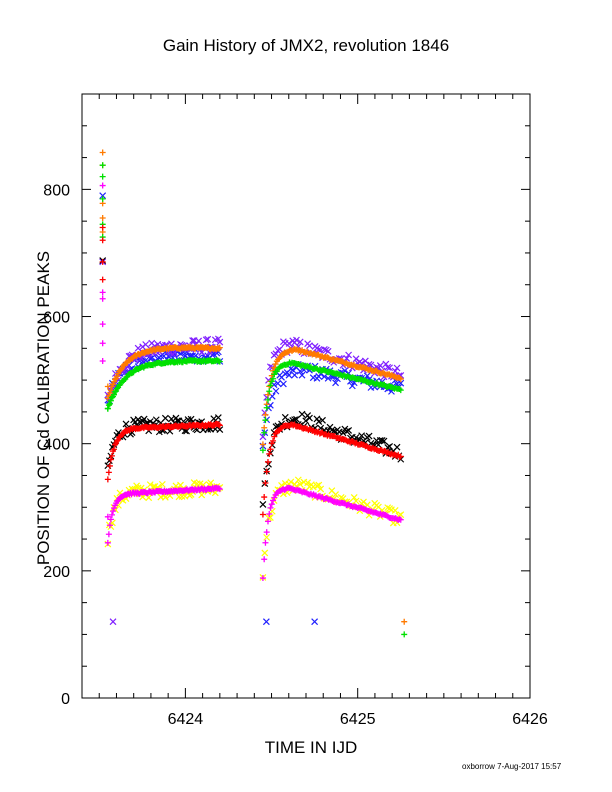 Image resolution: width=612 pixels, height=792 pixels. I want to click on x-axis-label: TIME IN IJD, so click(311, 747).